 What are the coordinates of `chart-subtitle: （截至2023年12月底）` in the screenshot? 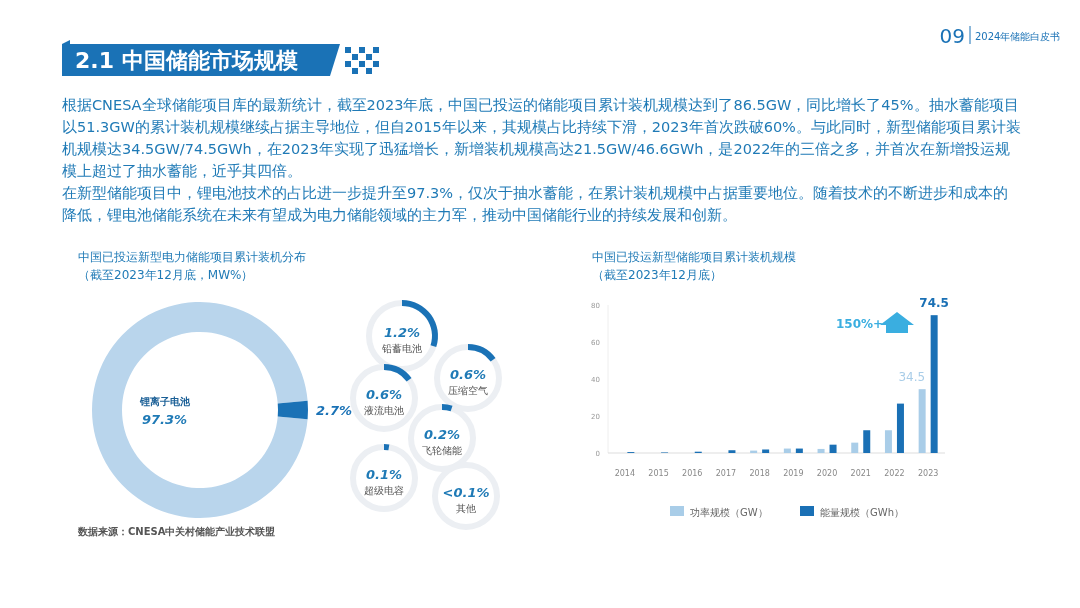 It's located at (657, 275).